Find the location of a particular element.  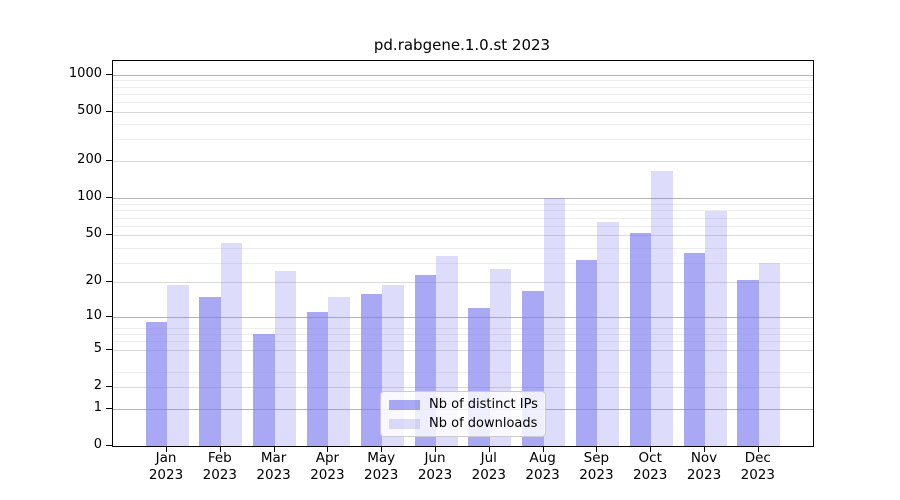

x-tick-label: Sep 2023 is located at coordinates (596, 467).